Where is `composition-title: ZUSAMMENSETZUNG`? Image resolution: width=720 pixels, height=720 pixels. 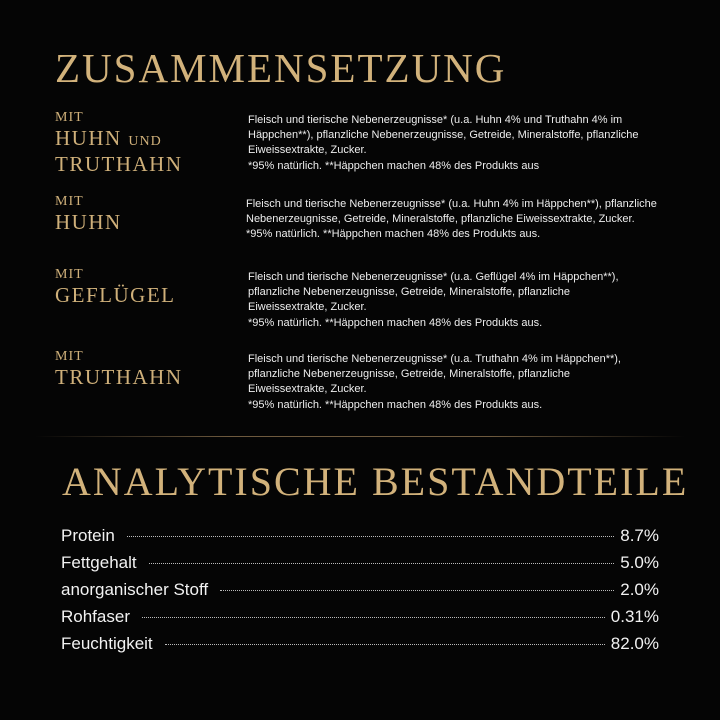
composition-title: ZUSAMMENSETZUNG is located at coordinates (281, 68).